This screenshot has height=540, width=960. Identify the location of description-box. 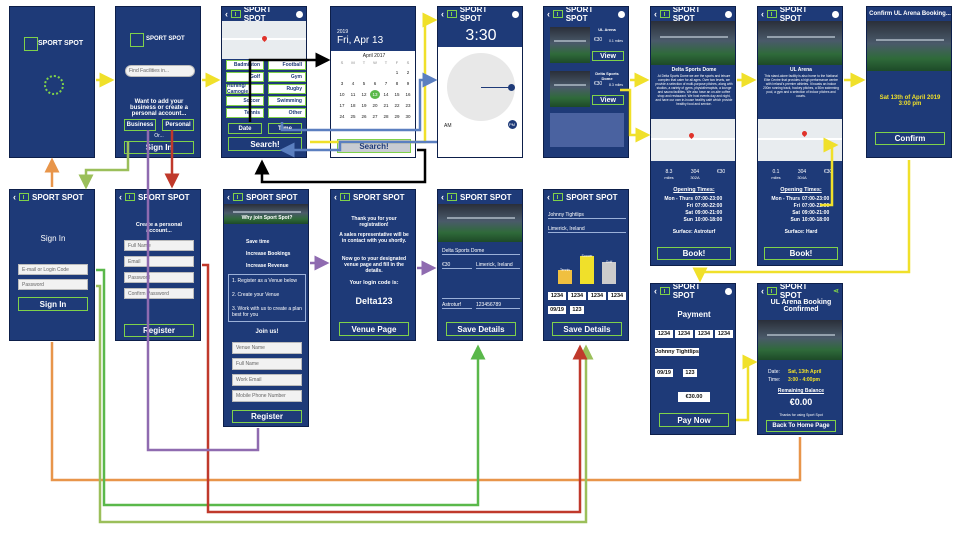
(481, 286).